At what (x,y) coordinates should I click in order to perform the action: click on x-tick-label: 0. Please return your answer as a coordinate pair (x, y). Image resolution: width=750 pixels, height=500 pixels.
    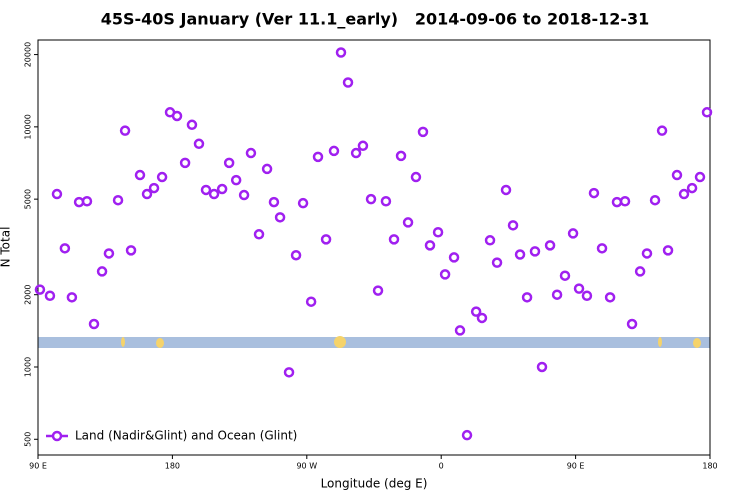
    Looking at the image, I should click on (441, 466).